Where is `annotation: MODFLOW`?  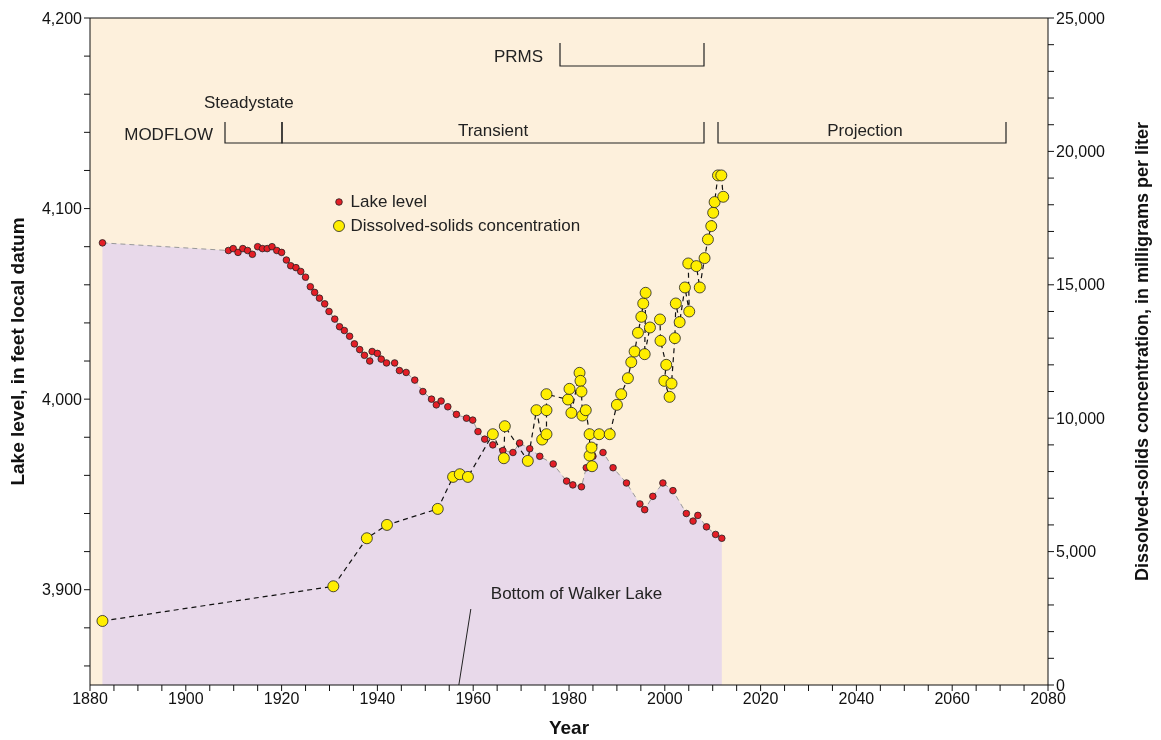
annotation: MODFLOW is located at coordinates (168, 134).